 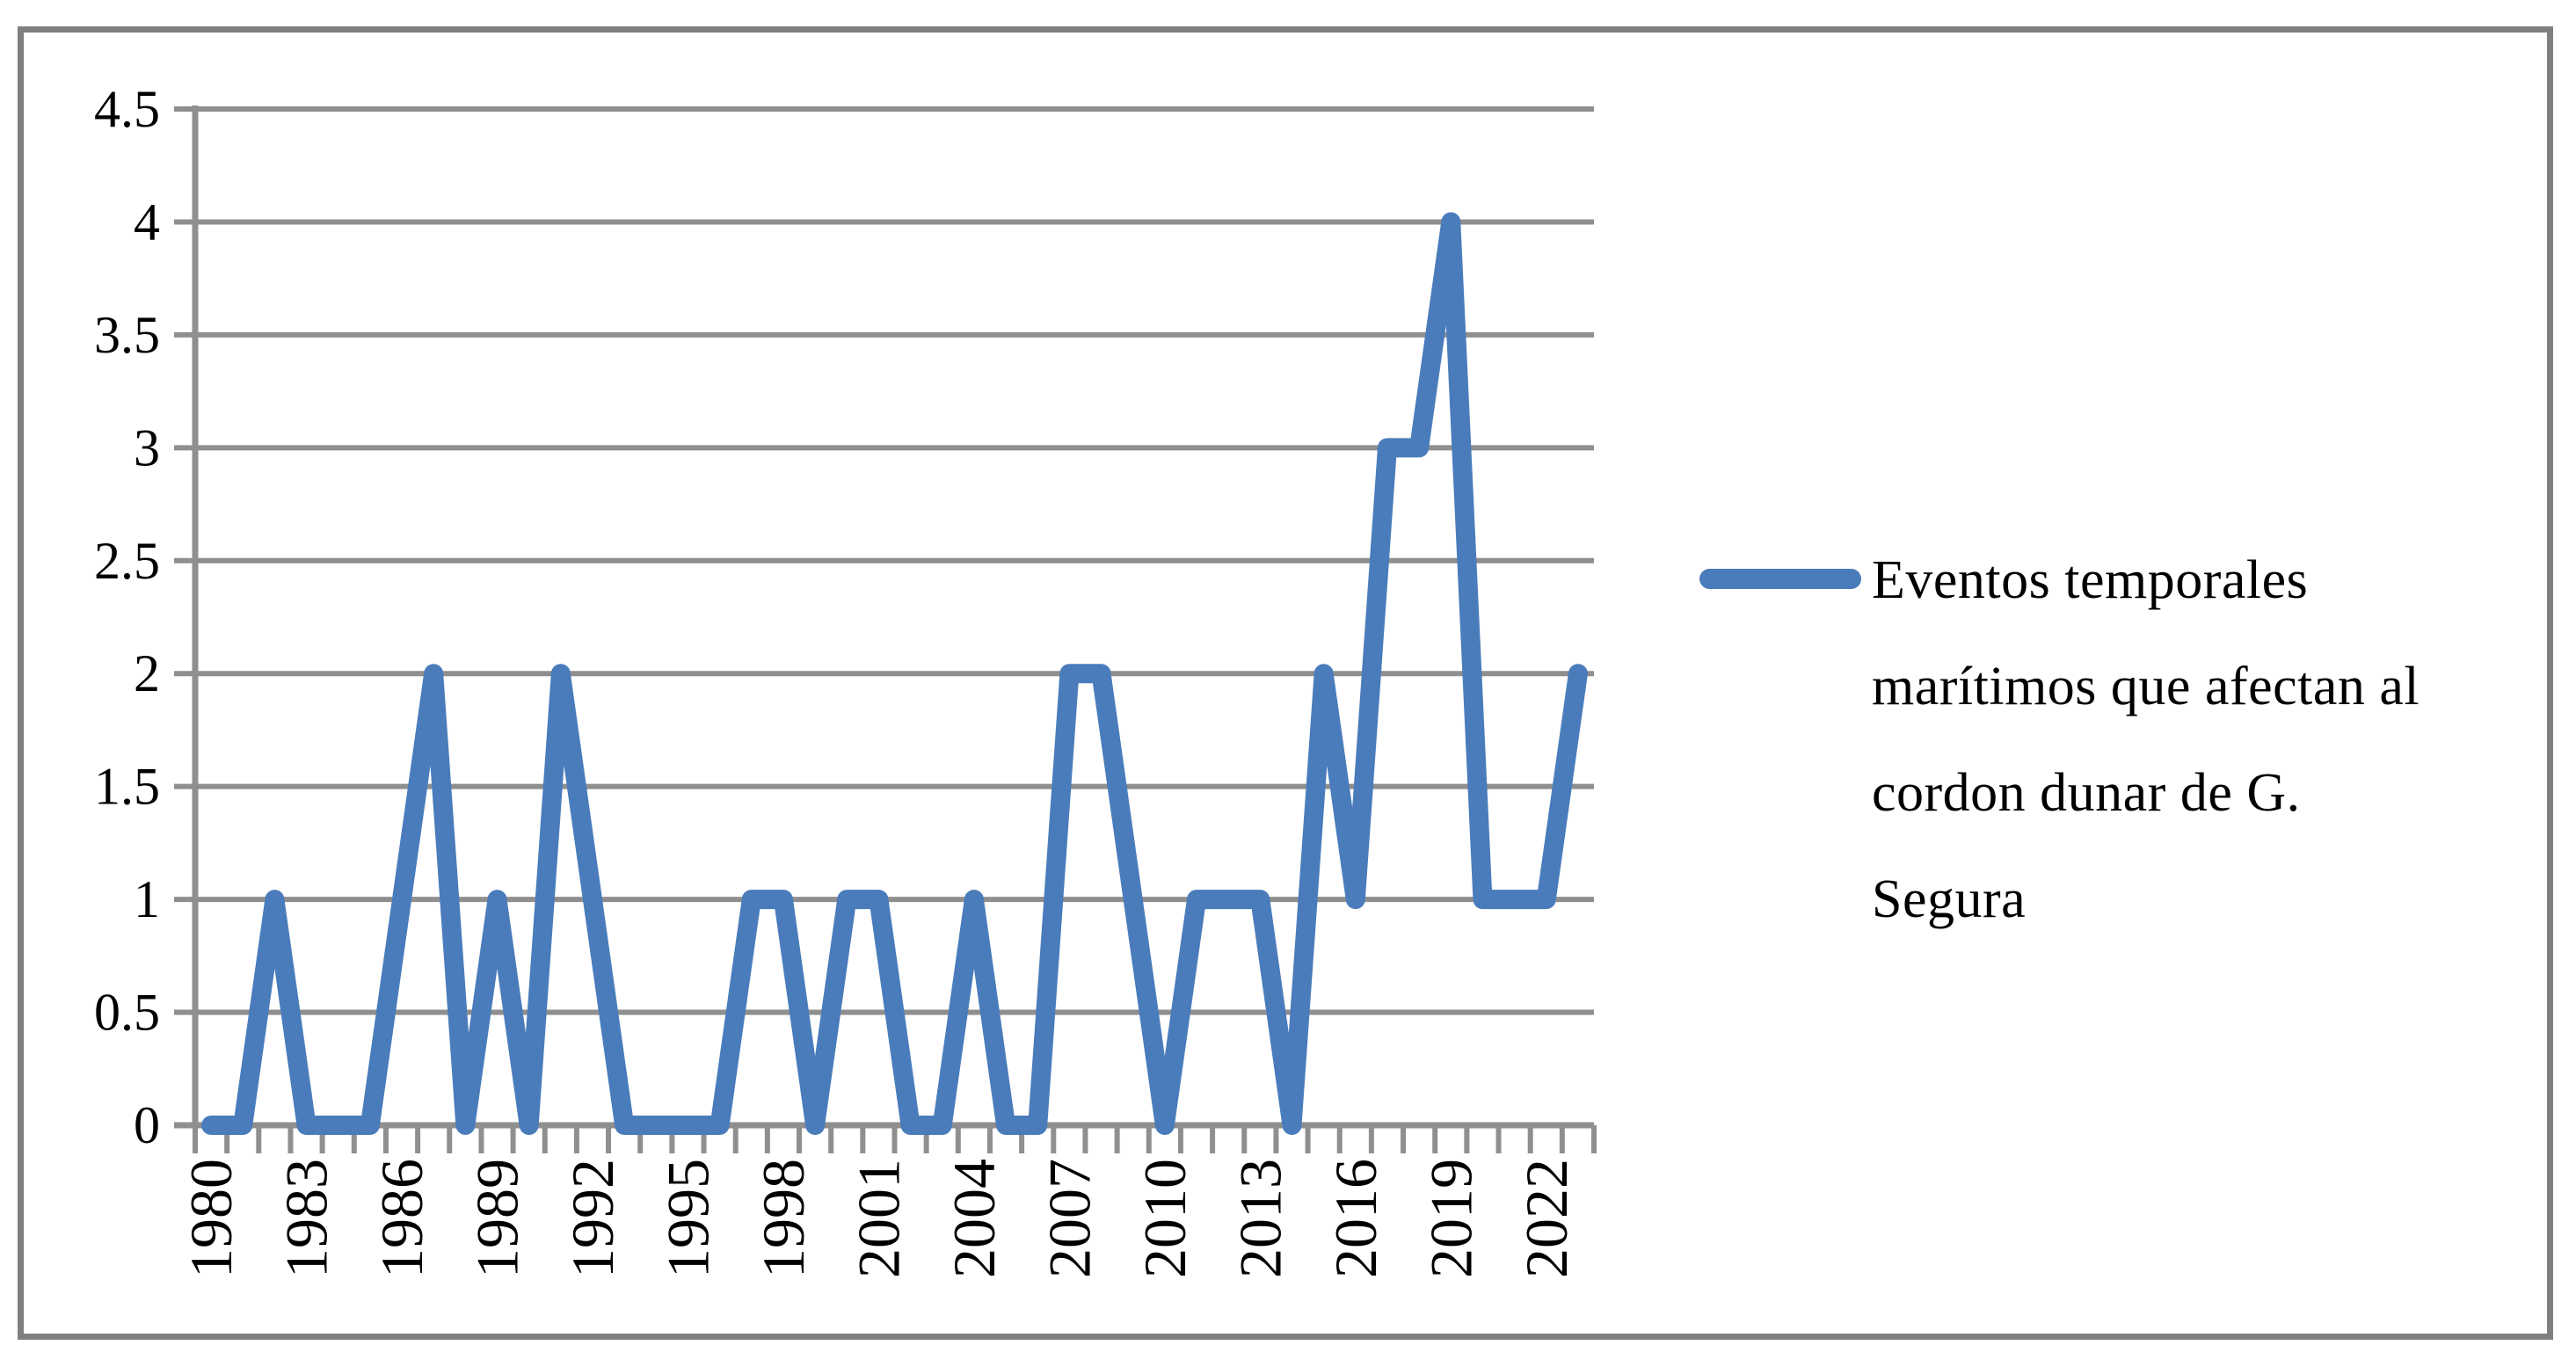 What do you see at coordinates (127, 1013) in the screenshot?
I see `svg-text: 0.5` at bounding box center [127, 1013].